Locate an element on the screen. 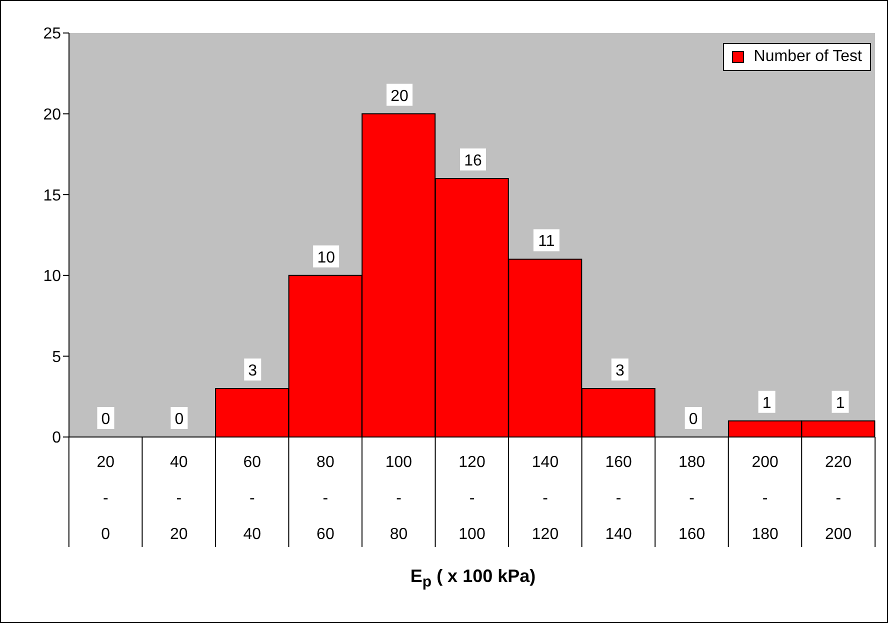  y-tick-label: 5 is located at coordinates (57, 357).